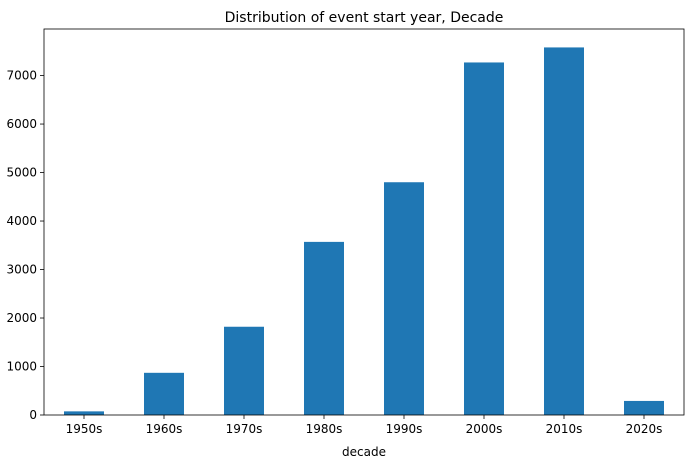 This screenshot has height=468, width=685. Describe the element at coordinates (564, 429) in the screenshot. I see `x-tick-label: 2010s` at that location.